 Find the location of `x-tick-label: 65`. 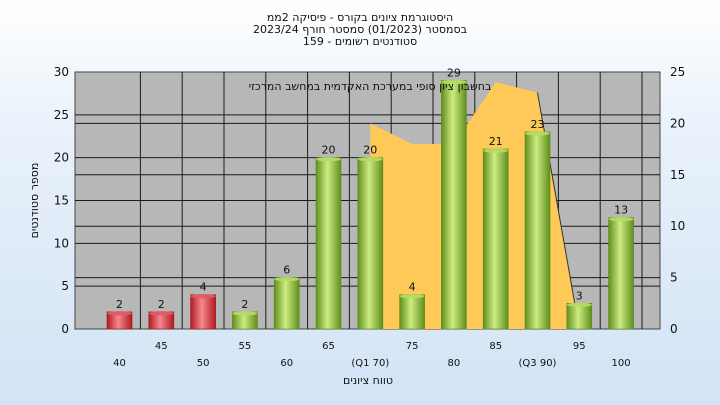

x-tick-label: 65 is located at coordinates (328, 346).